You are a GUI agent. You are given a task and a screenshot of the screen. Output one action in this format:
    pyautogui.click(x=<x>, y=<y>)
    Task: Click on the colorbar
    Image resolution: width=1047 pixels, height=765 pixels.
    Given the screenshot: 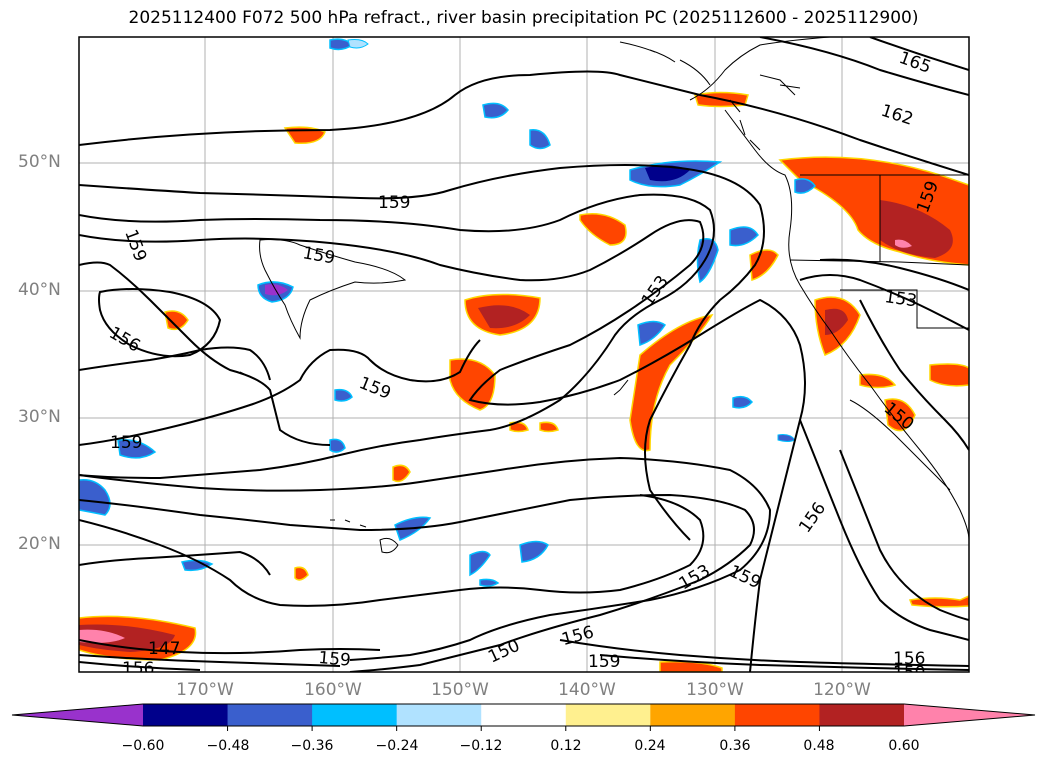 What is the action you would take?
    pyautogui.click(x=523, y=717)
    